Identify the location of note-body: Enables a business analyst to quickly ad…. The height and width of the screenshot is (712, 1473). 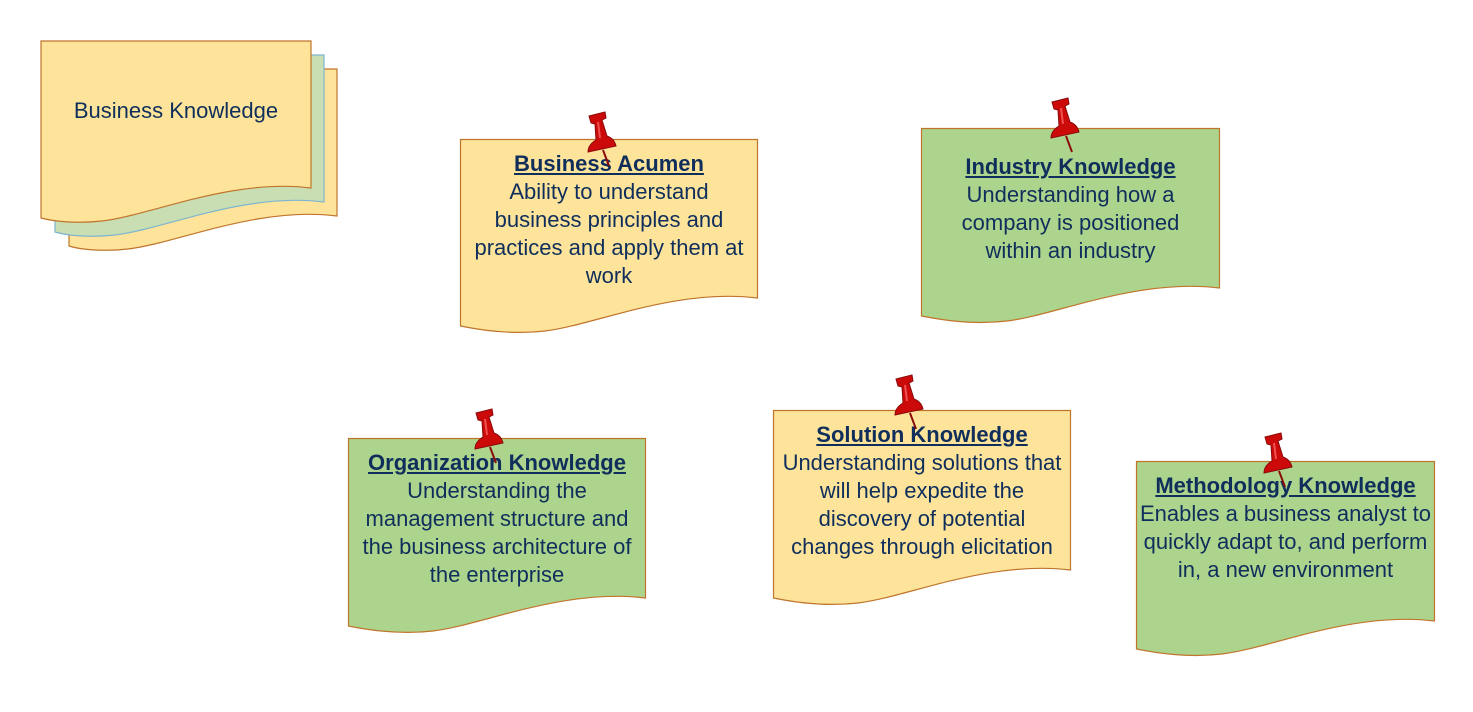
(1285, 541).